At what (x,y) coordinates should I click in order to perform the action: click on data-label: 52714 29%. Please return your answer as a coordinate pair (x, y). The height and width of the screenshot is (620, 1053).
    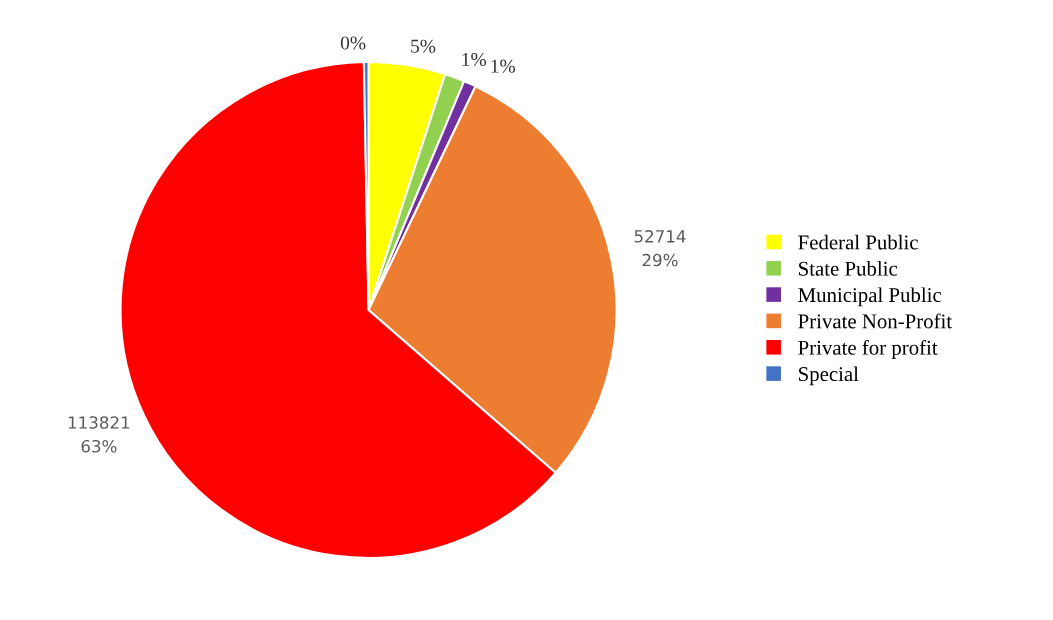
    Looking at the image, I should click on (660, 248).